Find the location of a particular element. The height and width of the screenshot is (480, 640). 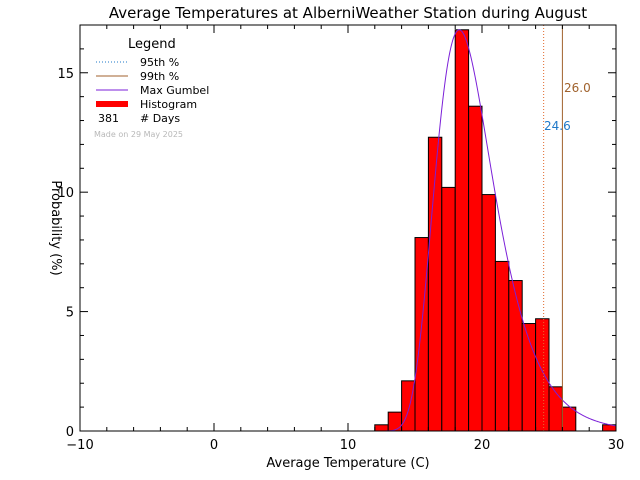

made-on-note: Made on 29 May 2025 is located at coordinates (138, 134).